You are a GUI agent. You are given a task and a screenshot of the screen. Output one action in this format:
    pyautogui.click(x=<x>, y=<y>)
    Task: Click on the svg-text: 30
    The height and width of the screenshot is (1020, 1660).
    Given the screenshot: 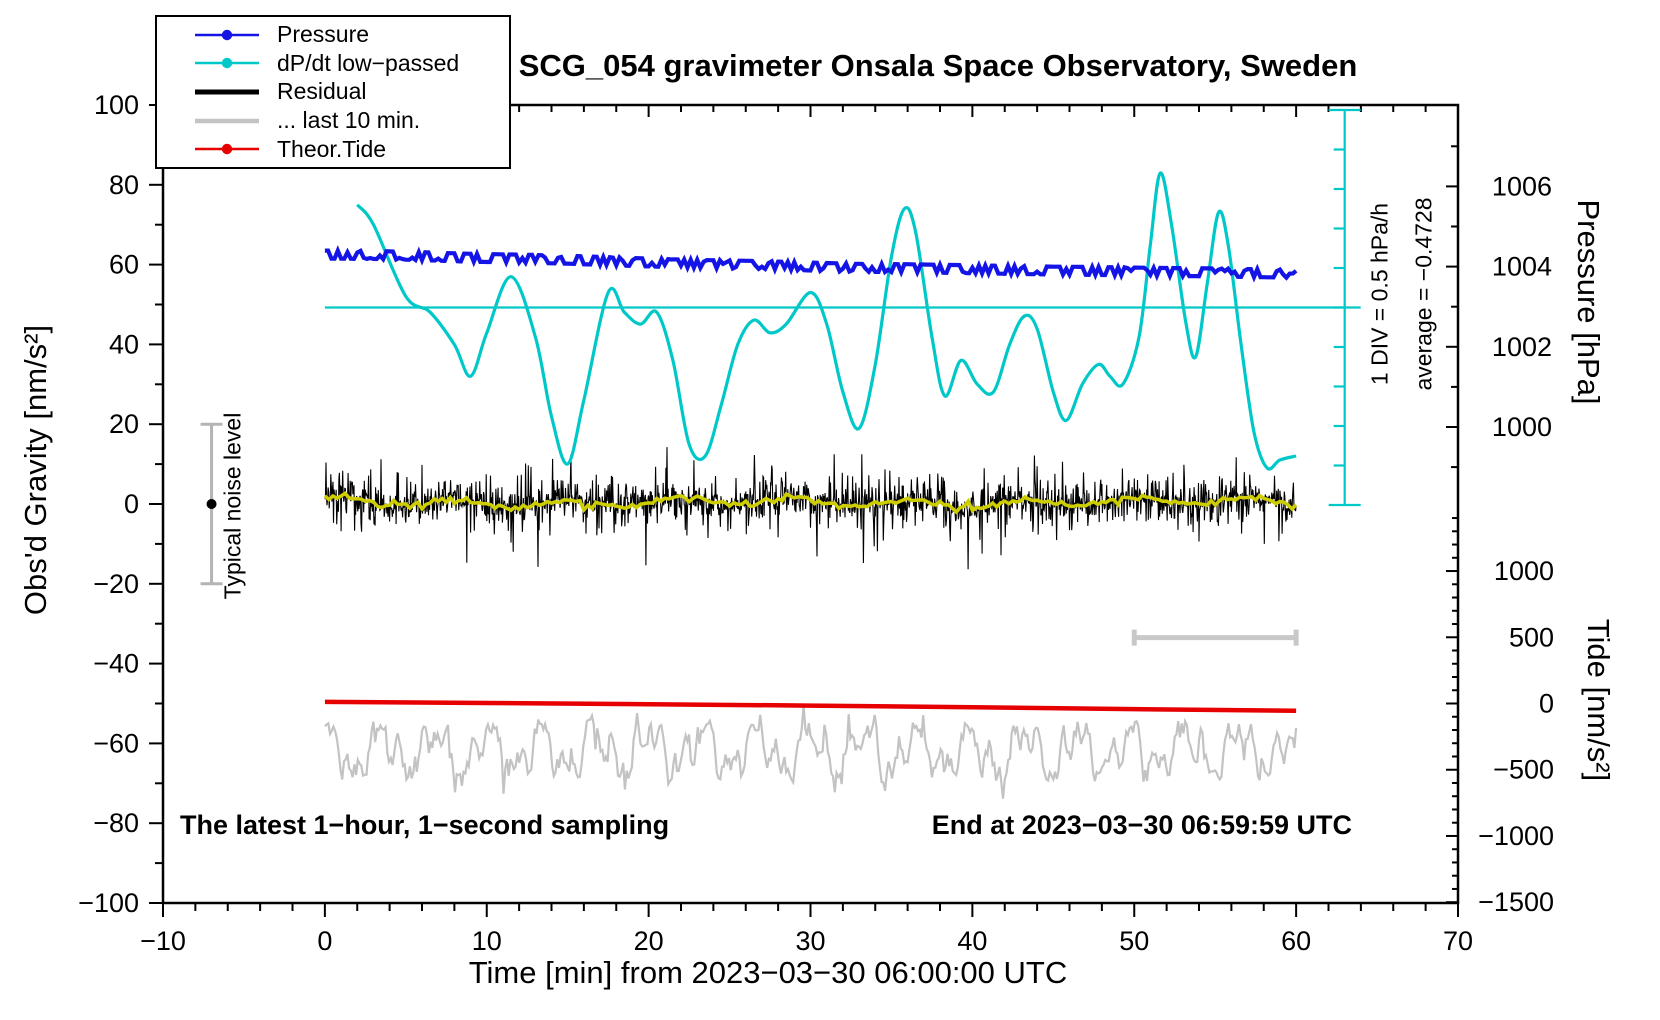 What is the action you would take?
    pyautogui.click(x=810, y=941)
    